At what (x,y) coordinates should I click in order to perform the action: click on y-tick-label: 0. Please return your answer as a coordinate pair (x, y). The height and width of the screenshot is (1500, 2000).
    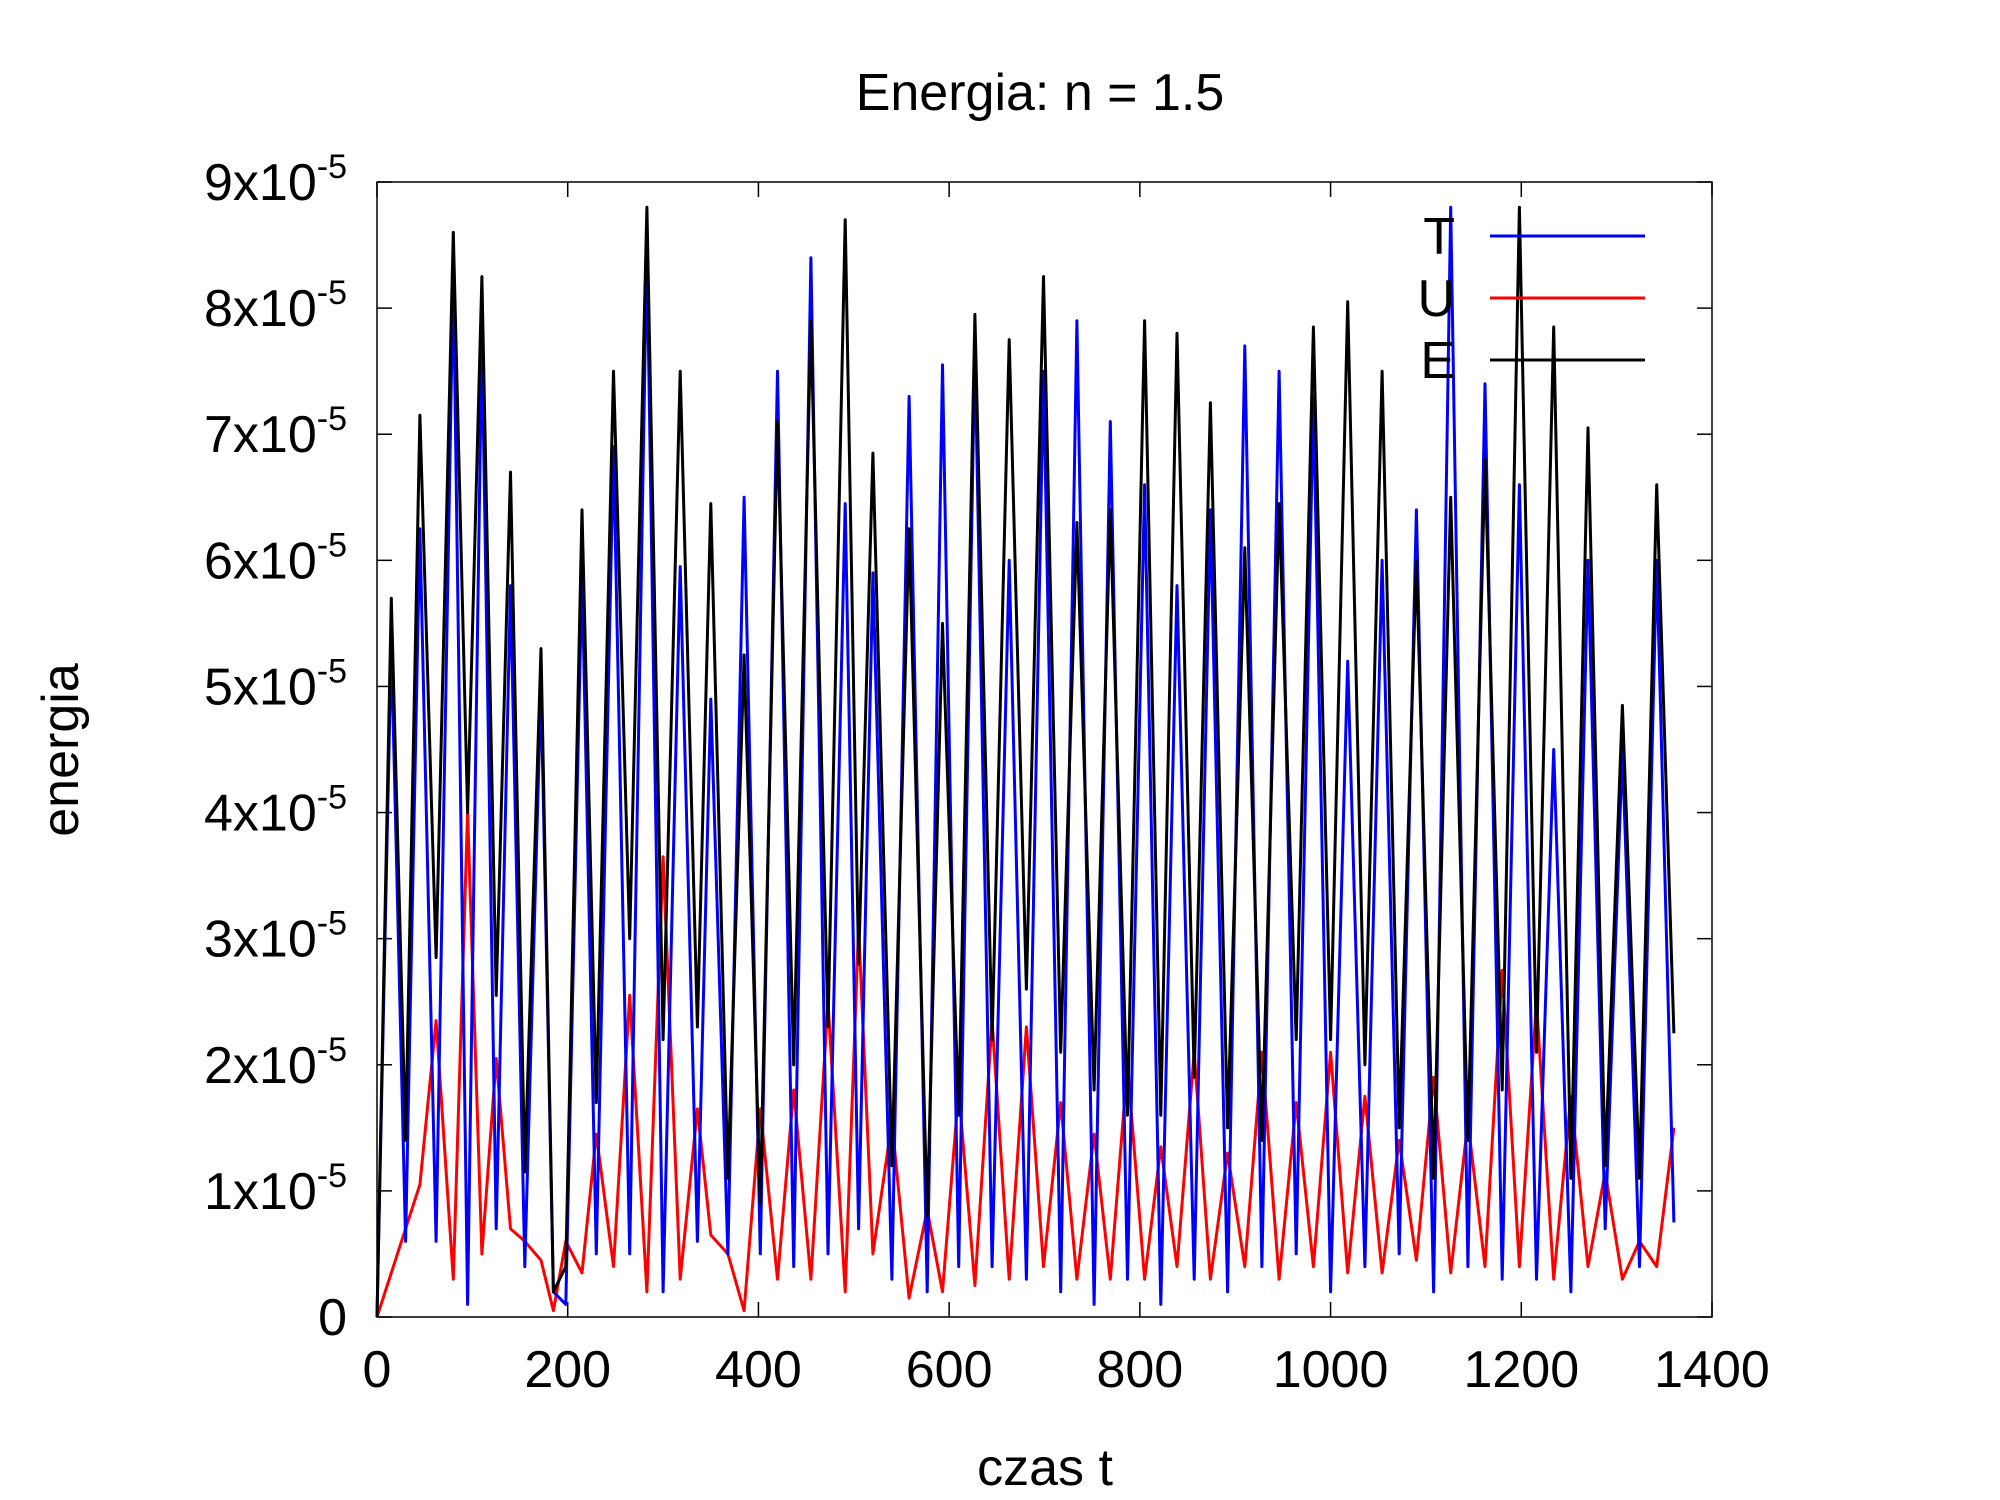
    Looking at the image, I should click on (332, 1318).